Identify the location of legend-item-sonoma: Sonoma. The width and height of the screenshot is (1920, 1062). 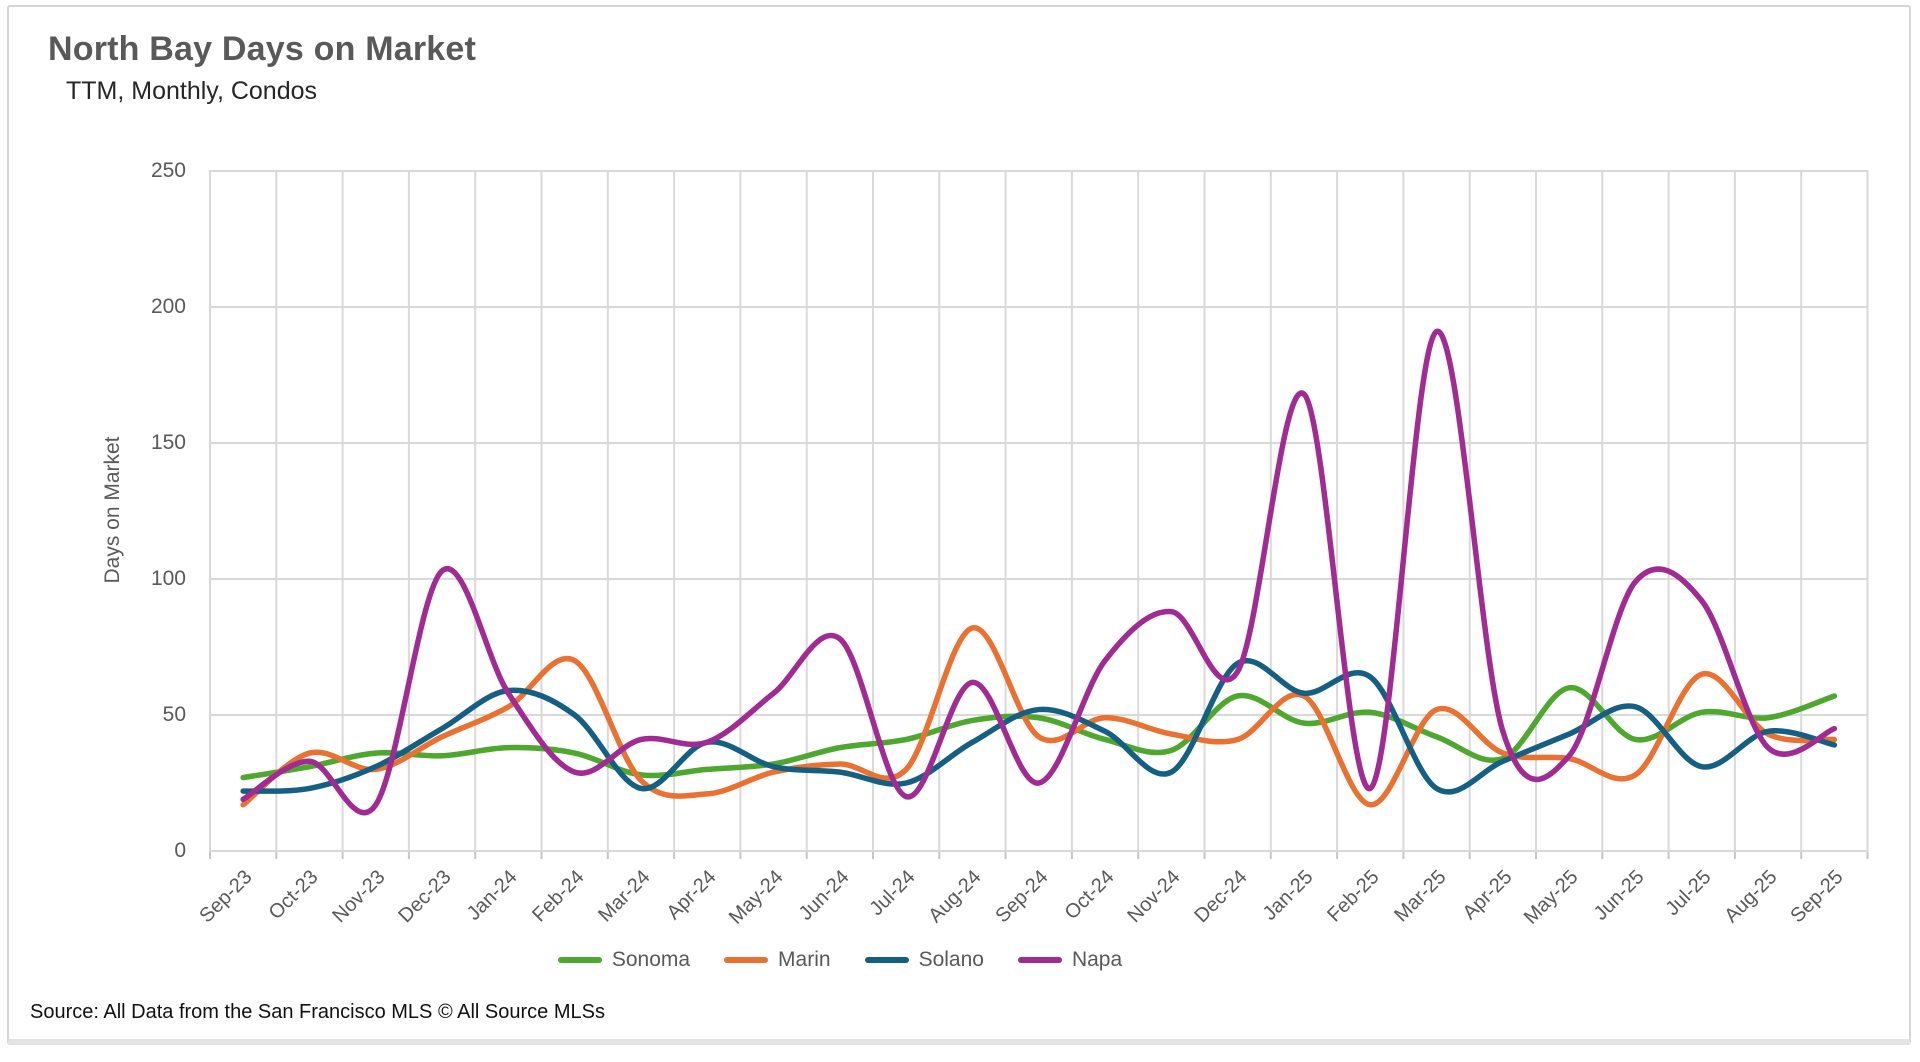
(624, 960).